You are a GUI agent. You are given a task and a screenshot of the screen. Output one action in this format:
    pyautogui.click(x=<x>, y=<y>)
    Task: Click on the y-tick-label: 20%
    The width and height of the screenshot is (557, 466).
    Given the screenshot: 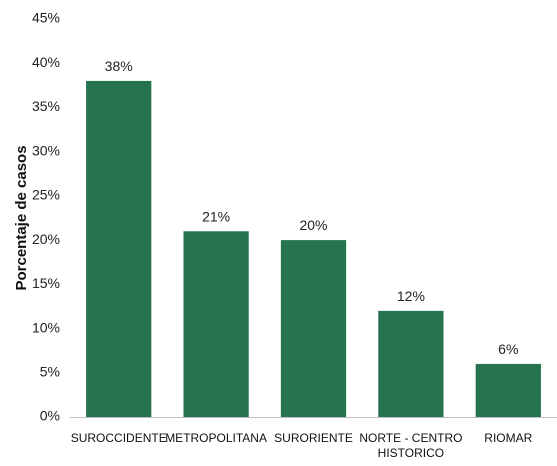 What is the action you would take?
    pyautogui.click(x=46, y=239)
    